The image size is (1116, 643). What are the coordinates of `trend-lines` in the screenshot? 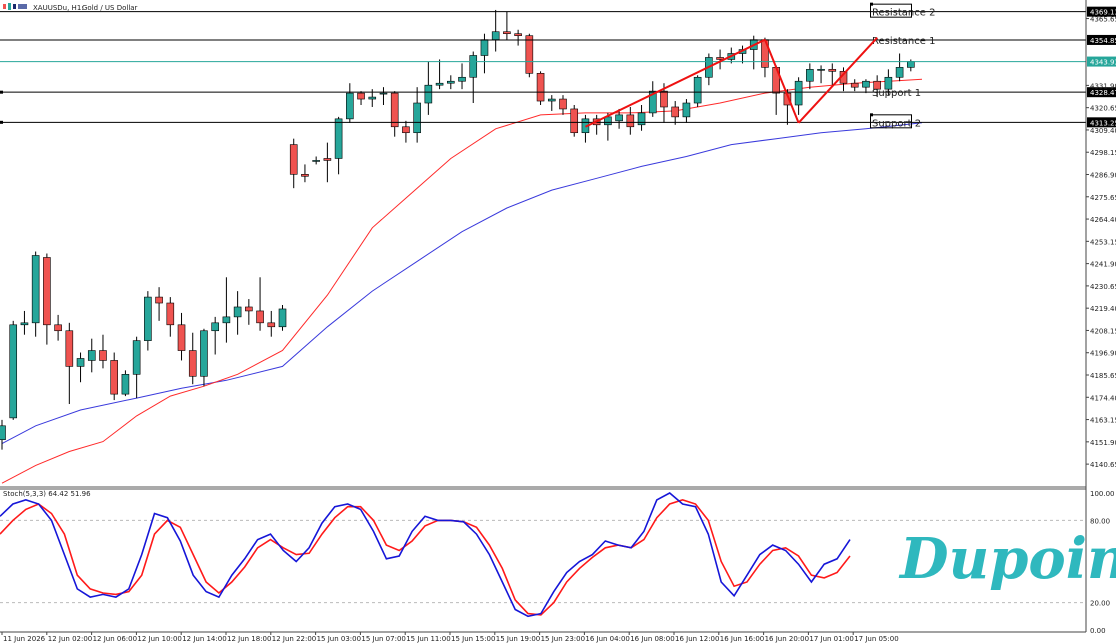 It's located at (731, 82).